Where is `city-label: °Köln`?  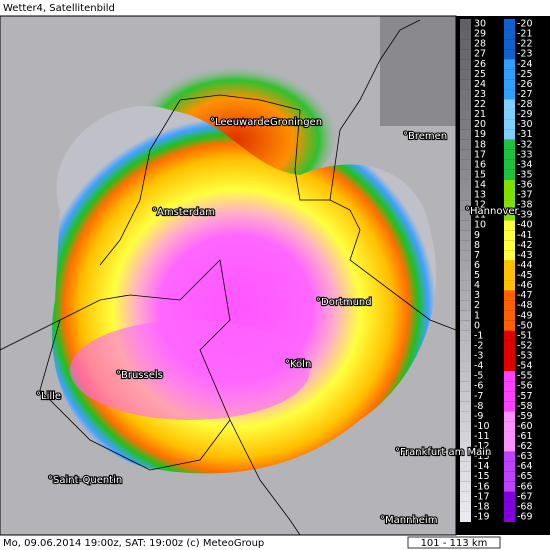 city-label: °Köln is located at coordinates (298, 364).